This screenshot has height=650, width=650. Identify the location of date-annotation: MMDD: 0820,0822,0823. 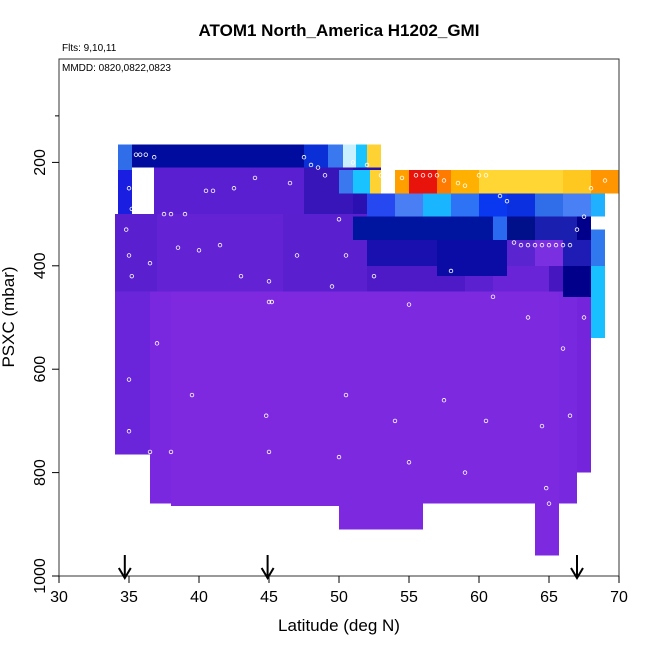
(116, 68).